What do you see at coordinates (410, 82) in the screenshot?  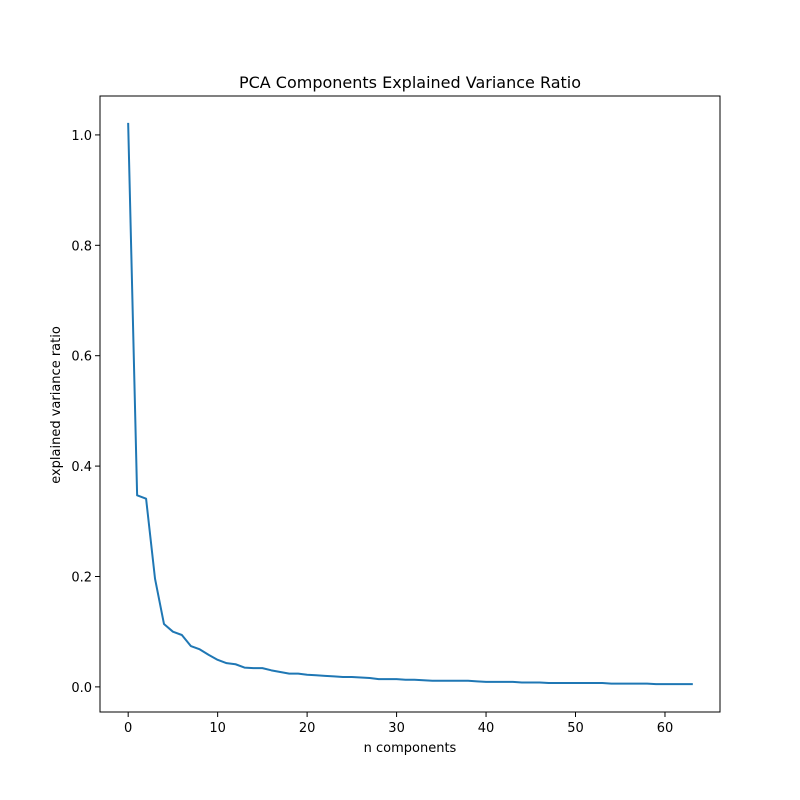 I see `chart-title: PCA Components Explained Variance Ratio` at bounding box center [410, 82].